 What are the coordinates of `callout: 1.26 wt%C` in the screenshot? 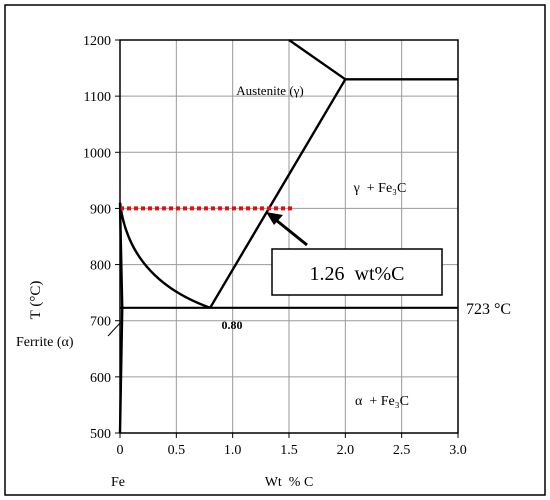 It's located at (354, 254).